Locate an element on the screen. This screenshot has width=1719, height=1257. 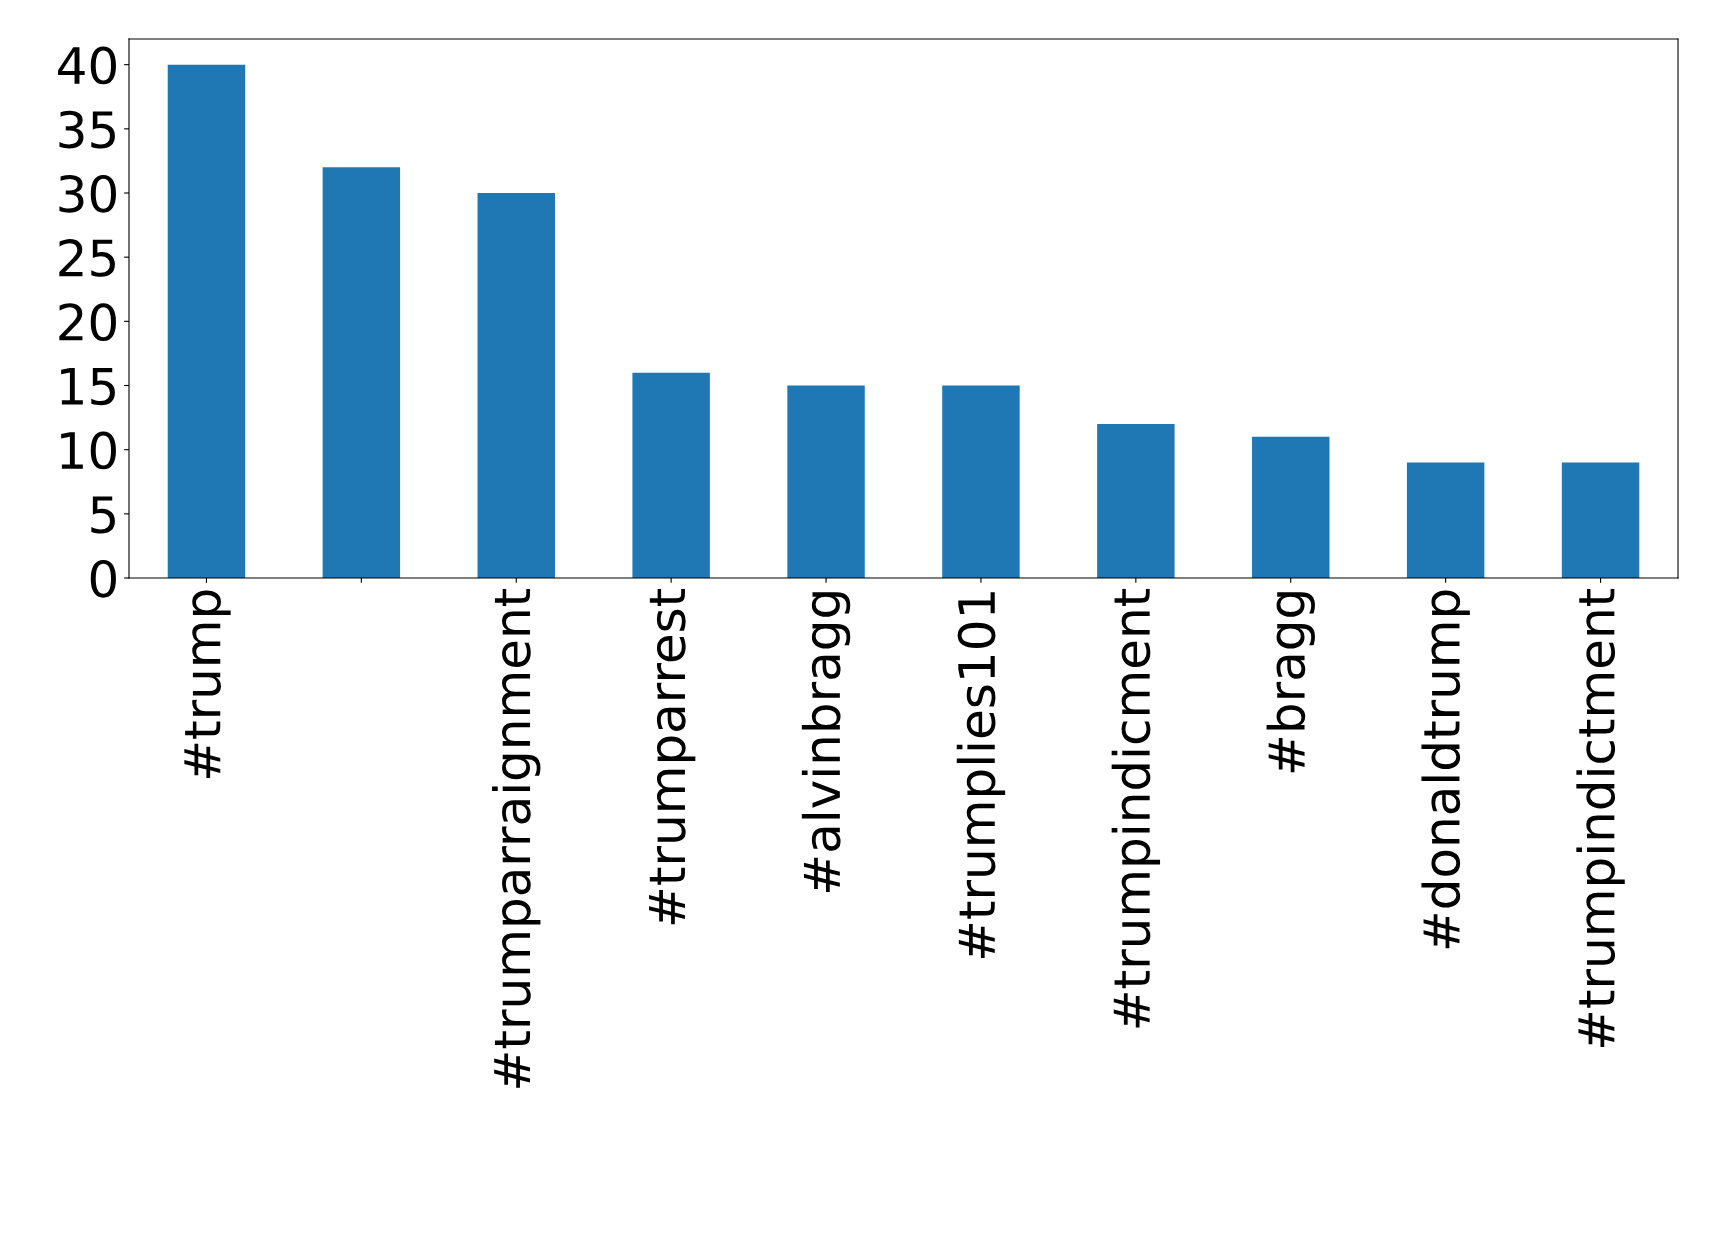
x-tick-label: #trumparrest is located at coordinates (672, 756).